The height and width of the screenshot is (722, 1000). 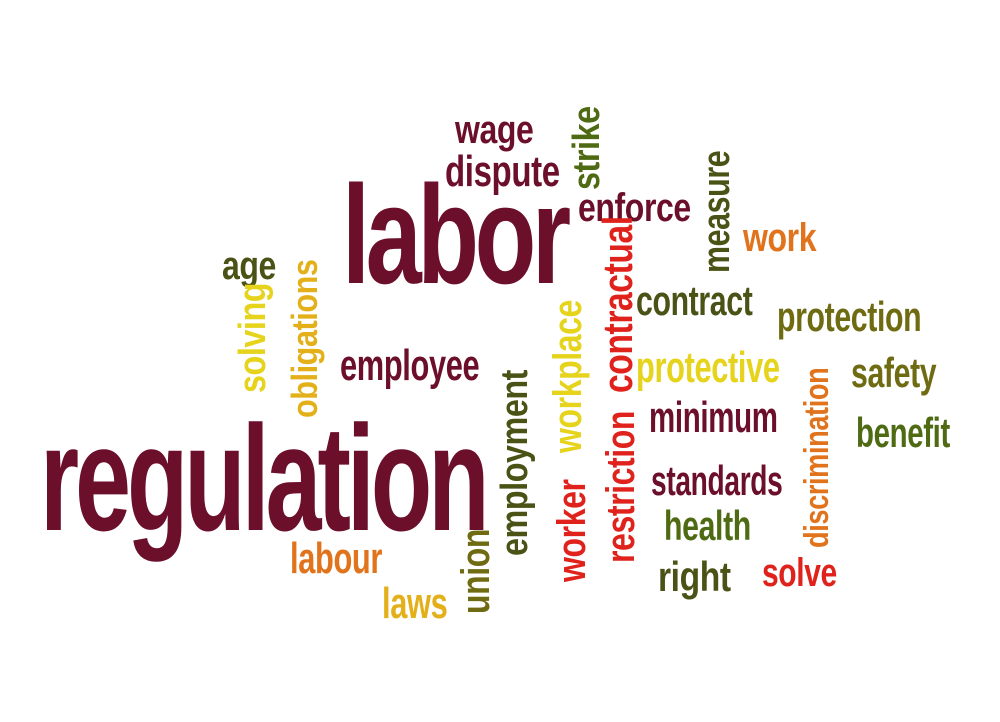 I want to click on word-enforce: enforce, so click(x=634, y=208).